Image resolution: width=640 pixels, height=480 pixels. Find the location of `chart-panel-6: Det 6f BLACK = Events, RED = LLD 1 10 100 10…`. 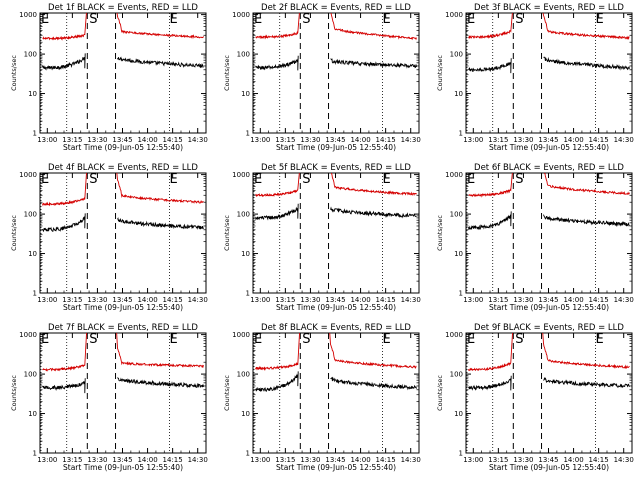

chart-panel-6: Det 6f BLACK = Events, RED = LLD 1 10 100 10… is located at coordinates (535, 237).